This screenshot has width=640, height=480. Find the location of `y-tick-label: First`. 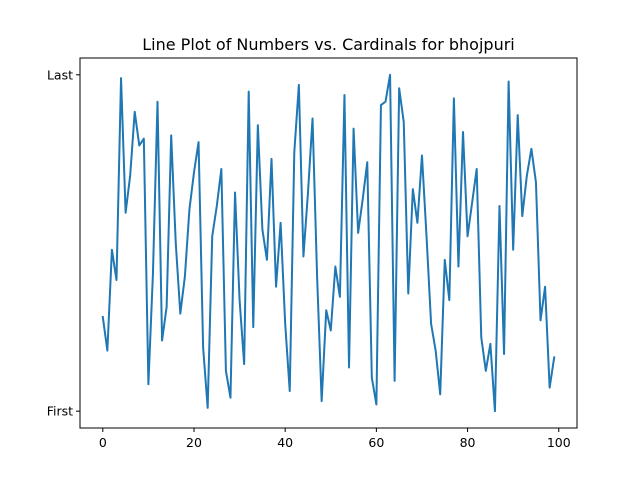

y-tick-label: First is located at coordinates (60, 411).